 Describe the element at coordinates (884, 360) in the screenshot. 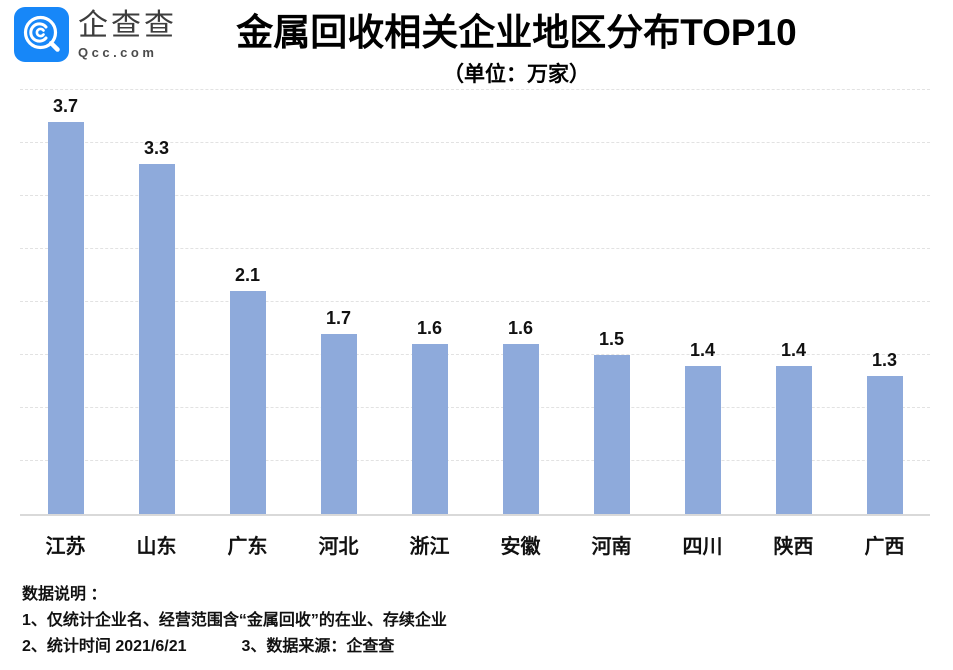

I see `bar-value-label: 1.3` at that location.